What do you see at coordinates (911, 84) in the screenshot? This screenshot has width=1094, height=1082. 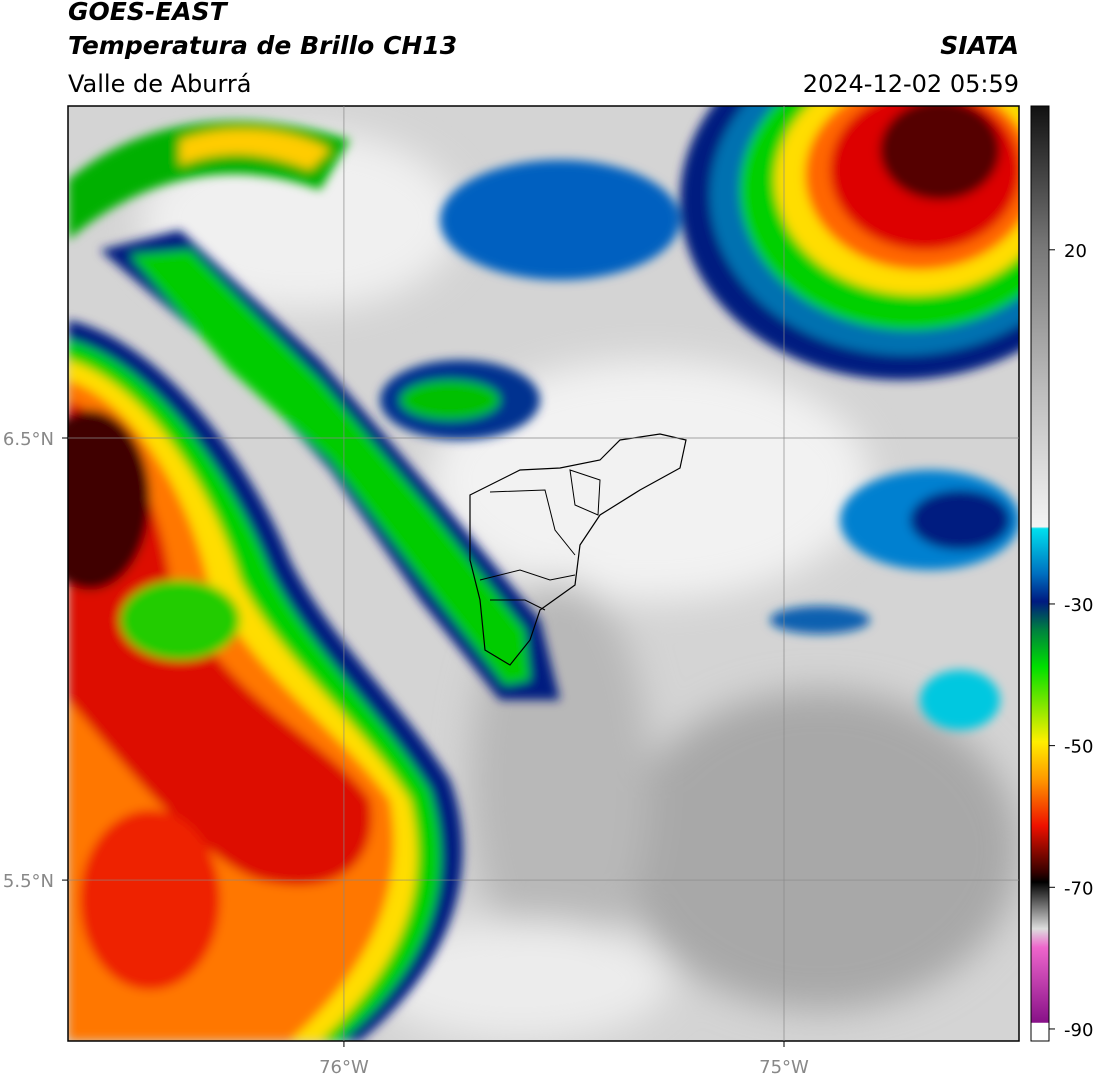 I see `datetime: 2024-12-02 05:59` at bounding box center [911, 84].